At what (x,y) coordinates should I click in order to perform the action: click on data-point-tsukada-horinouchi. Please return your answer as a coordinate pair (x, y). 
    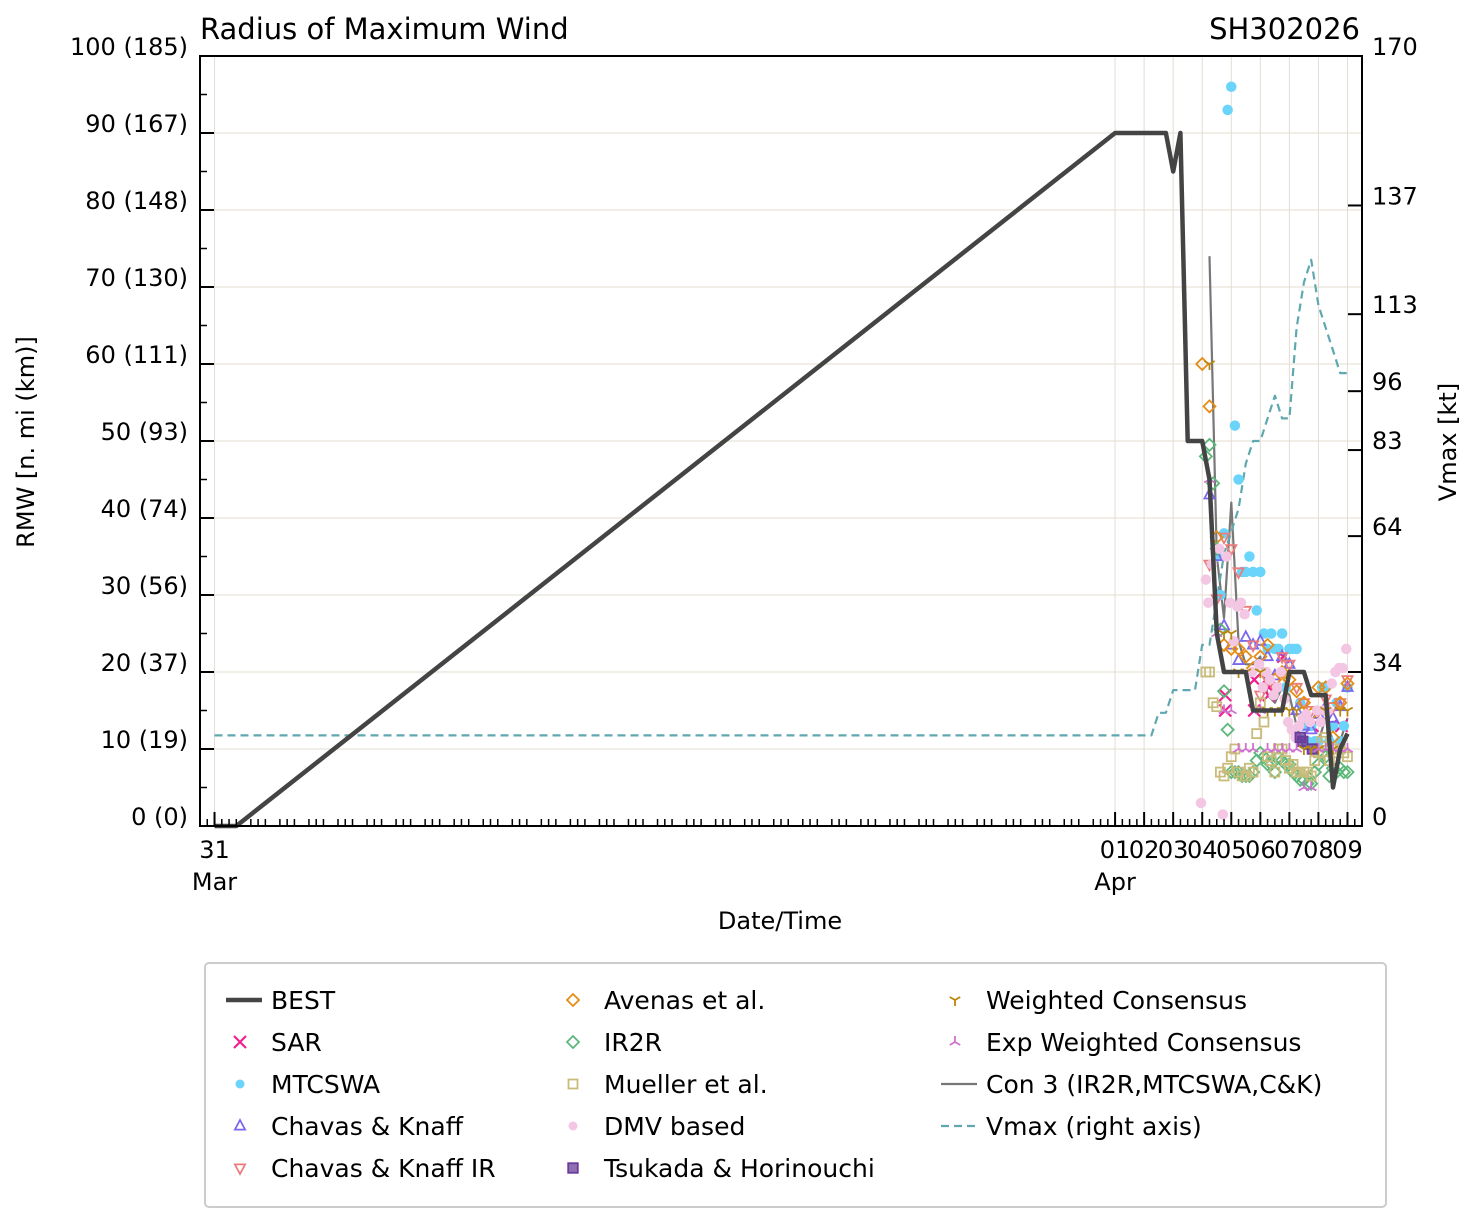
    Looking at the image, I should click on (1302, 741).